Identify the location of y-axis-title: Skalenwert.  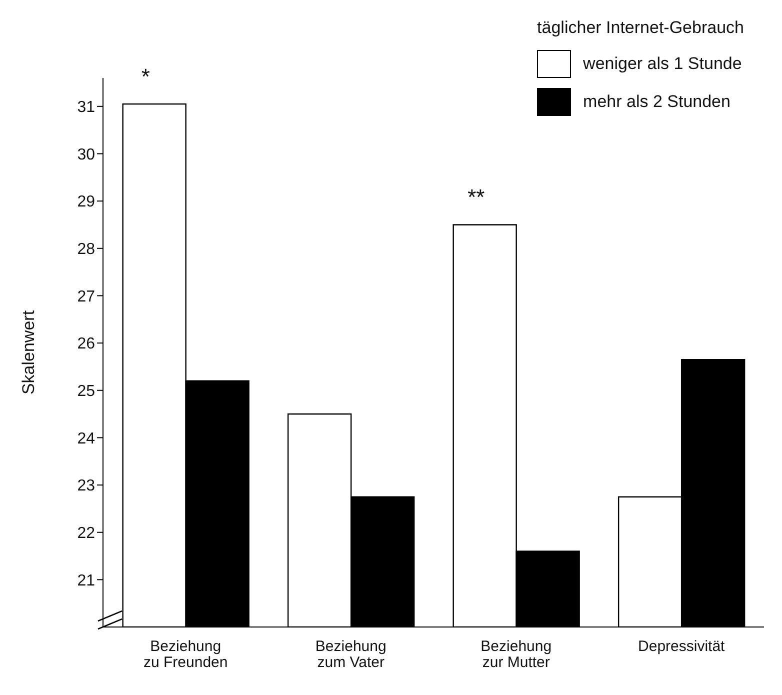
(28, 352).